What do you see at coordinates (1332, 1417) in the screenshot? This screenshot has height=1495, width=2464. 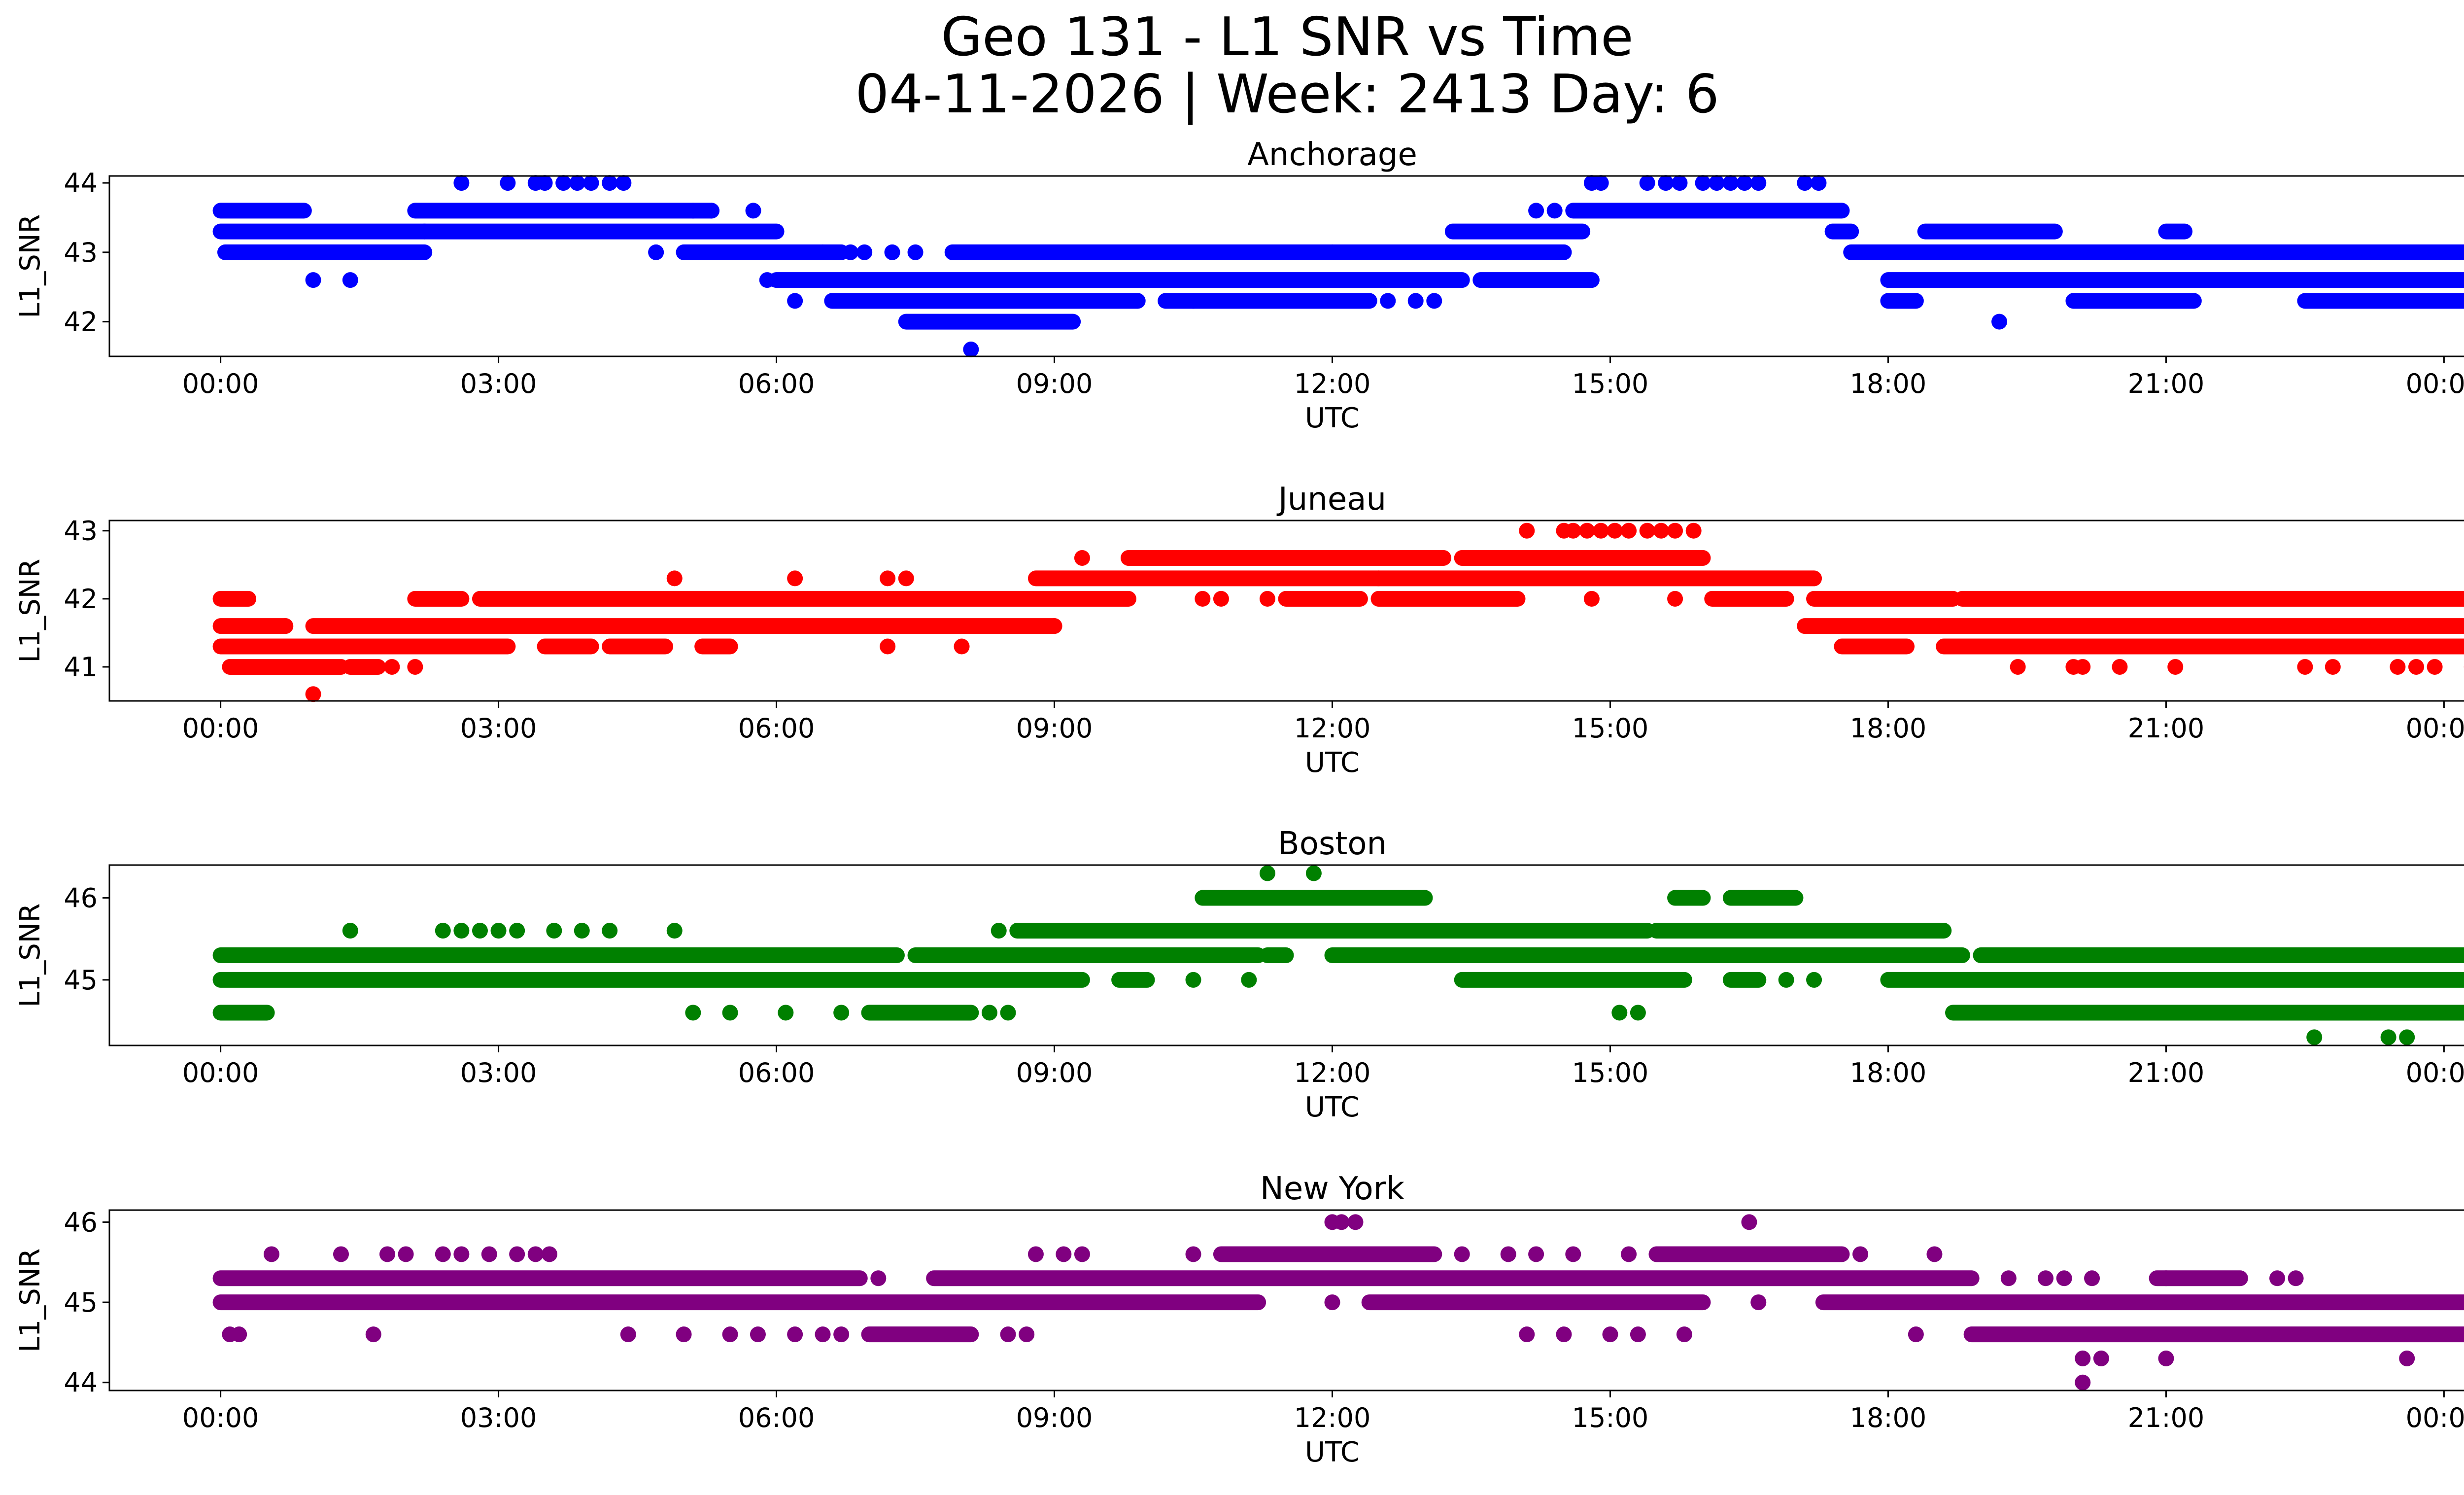 I see `x-tick-label: 12:00` at bounding box center [1332, 1417].